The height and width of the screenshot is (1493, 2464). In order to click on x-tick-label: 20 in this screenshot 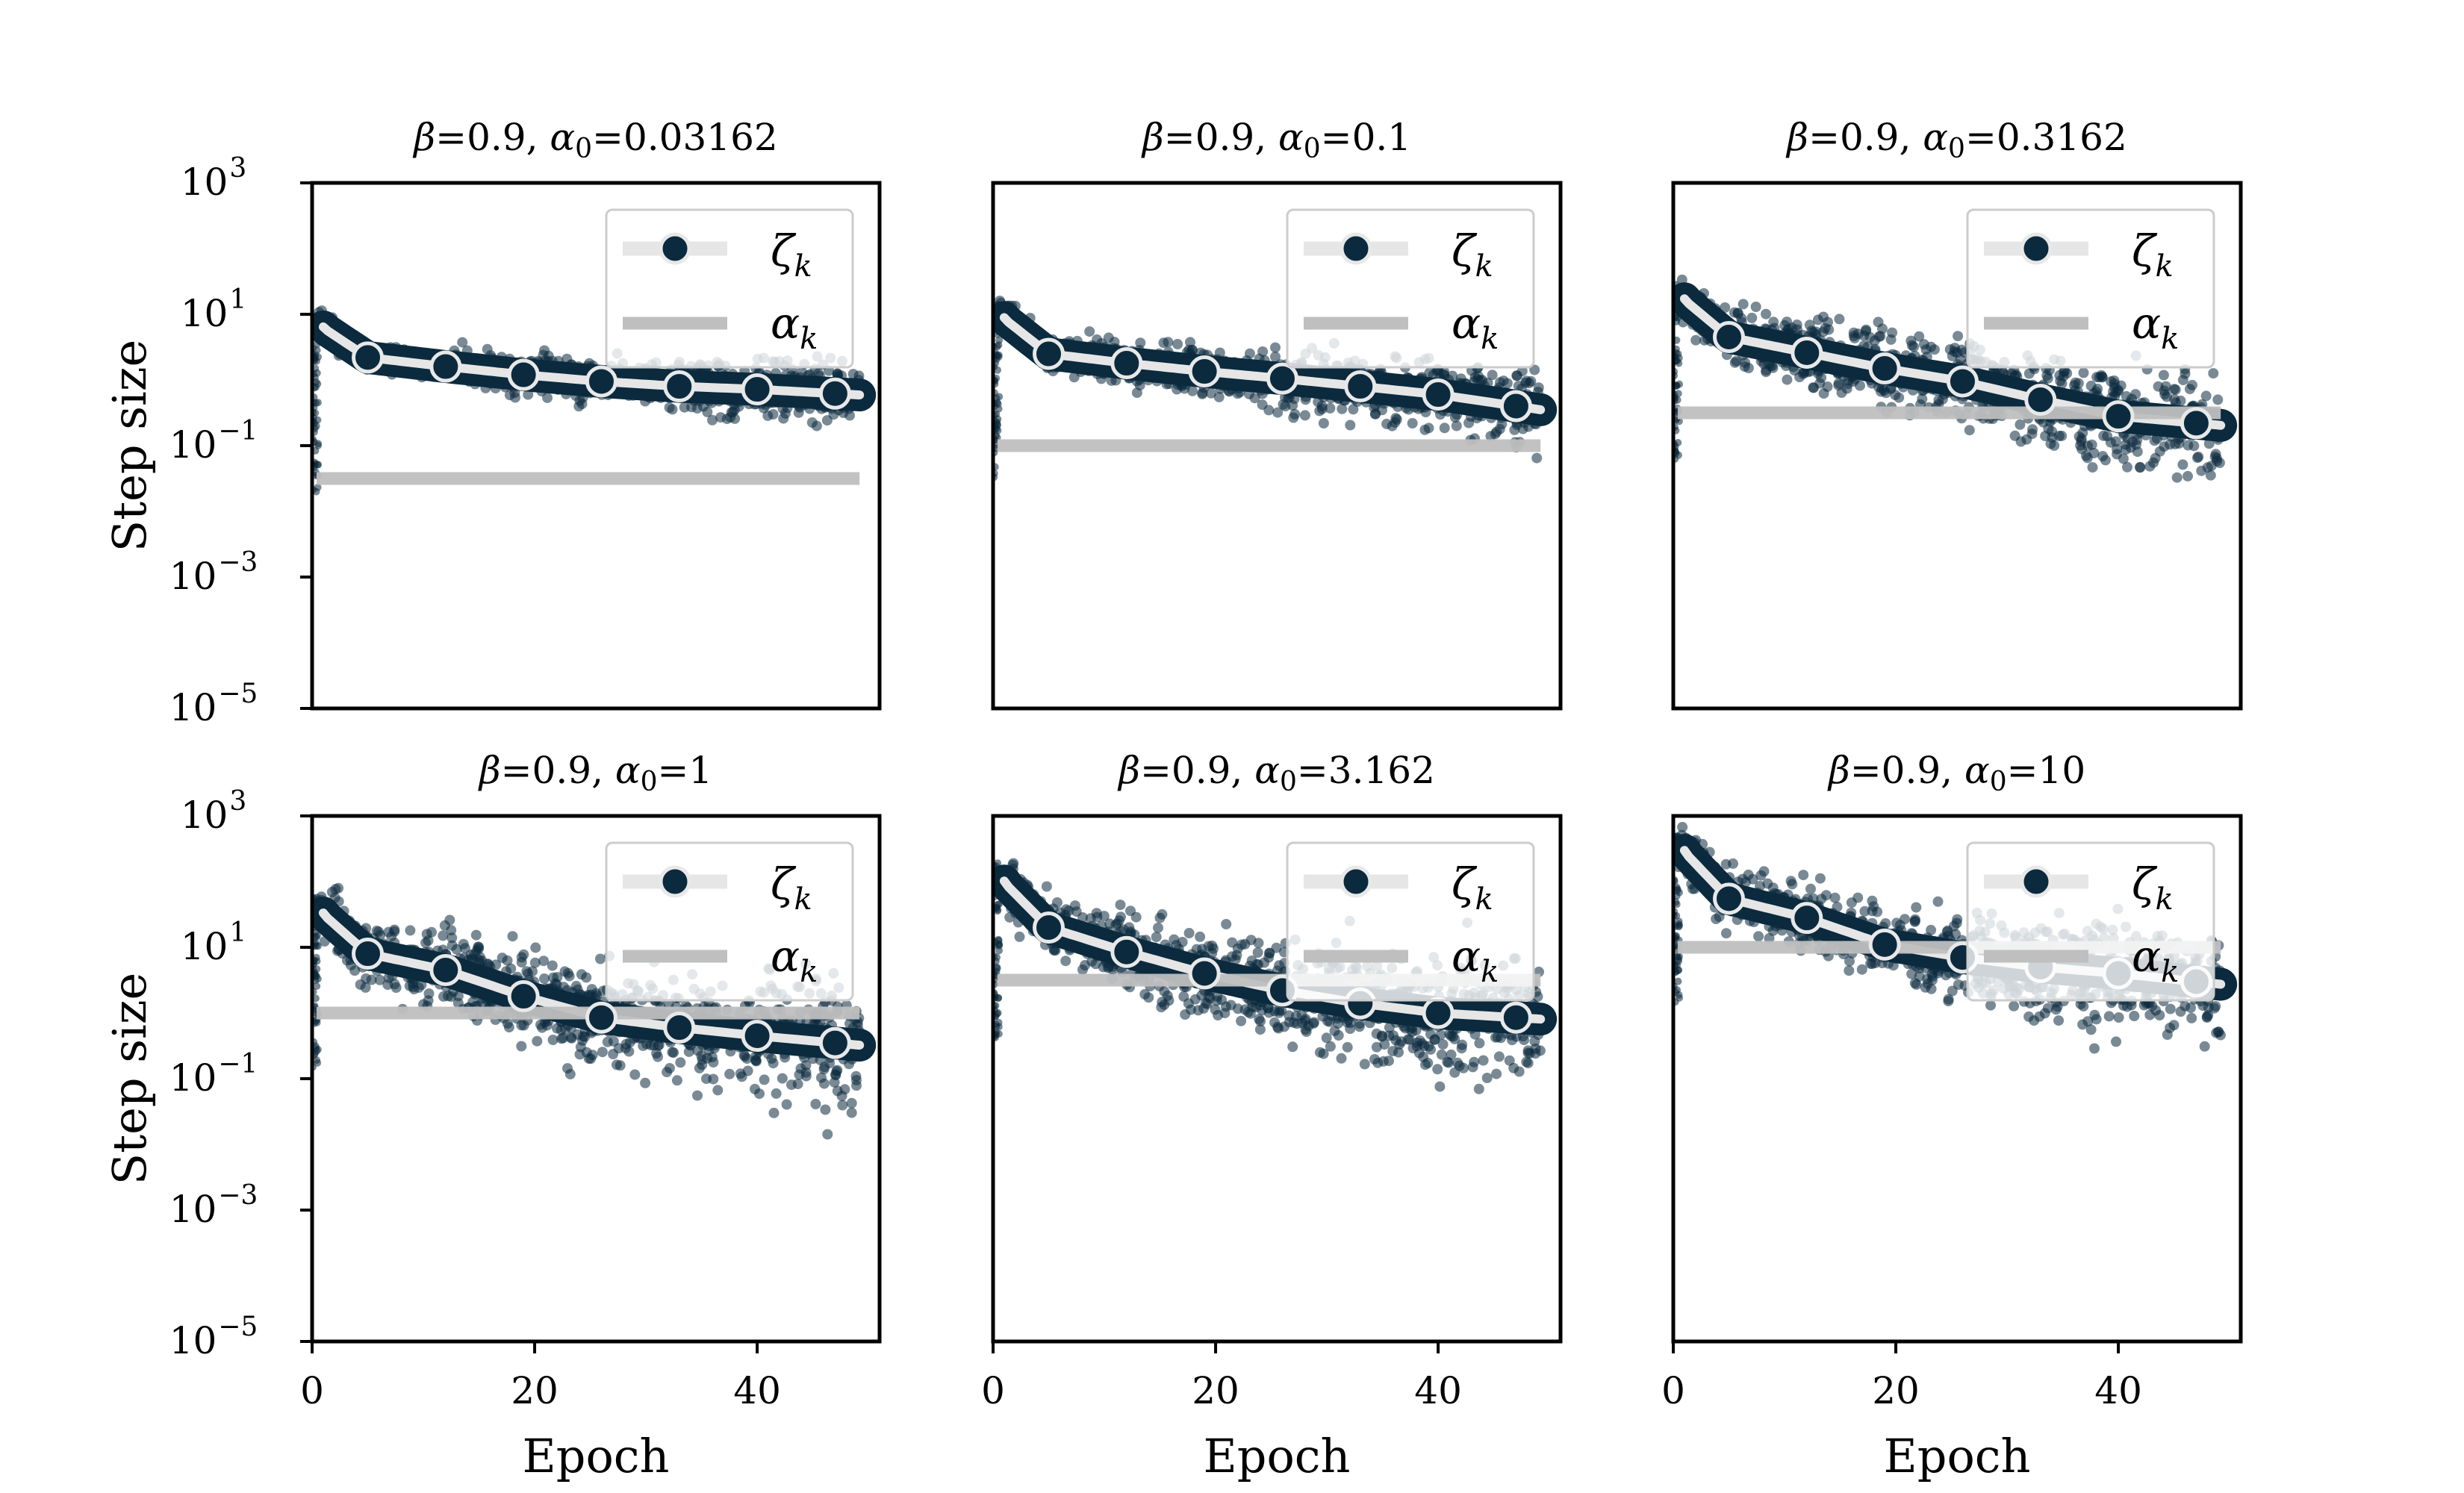, I will do `click(535, 1391)`.